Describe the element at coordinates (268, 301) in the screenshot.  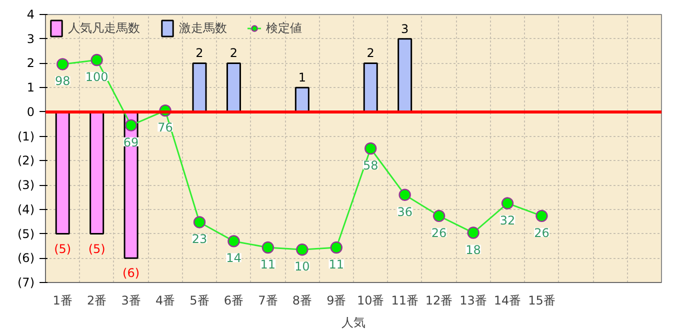
I see `x-tick-label: 7番` at that location.